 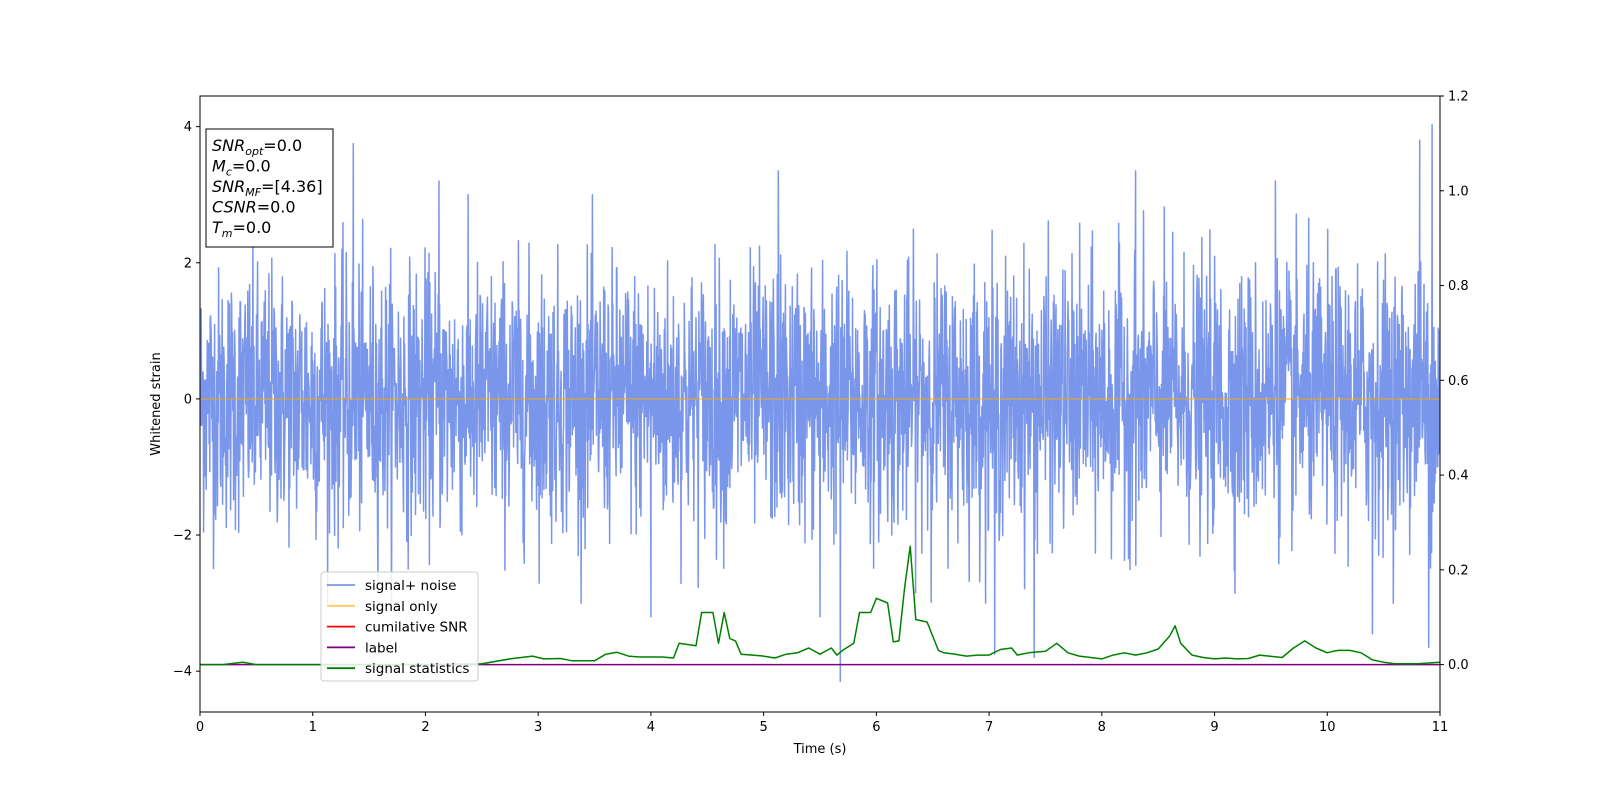 I want to click on y2-tick-label: 0.4, so click(x=1458, y=476).